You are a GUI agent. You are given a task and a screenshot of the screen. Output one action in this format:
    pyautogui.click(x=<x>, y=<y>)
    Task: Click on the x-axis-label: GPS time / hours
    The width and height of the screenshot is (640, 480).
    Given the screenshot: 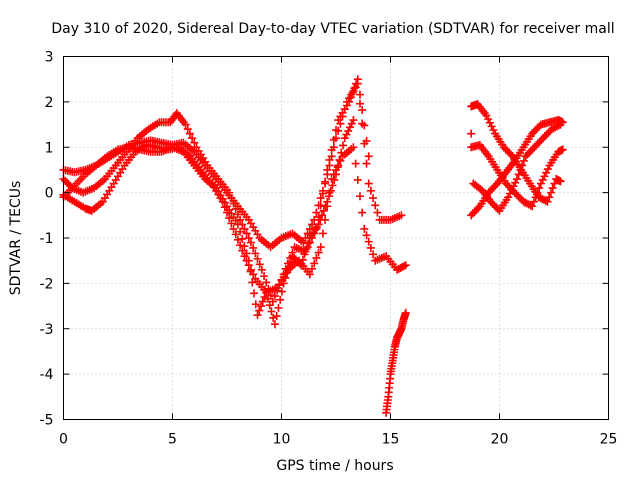 What is the action you would take?
    pyautogui.click(x=334, y=466)
    